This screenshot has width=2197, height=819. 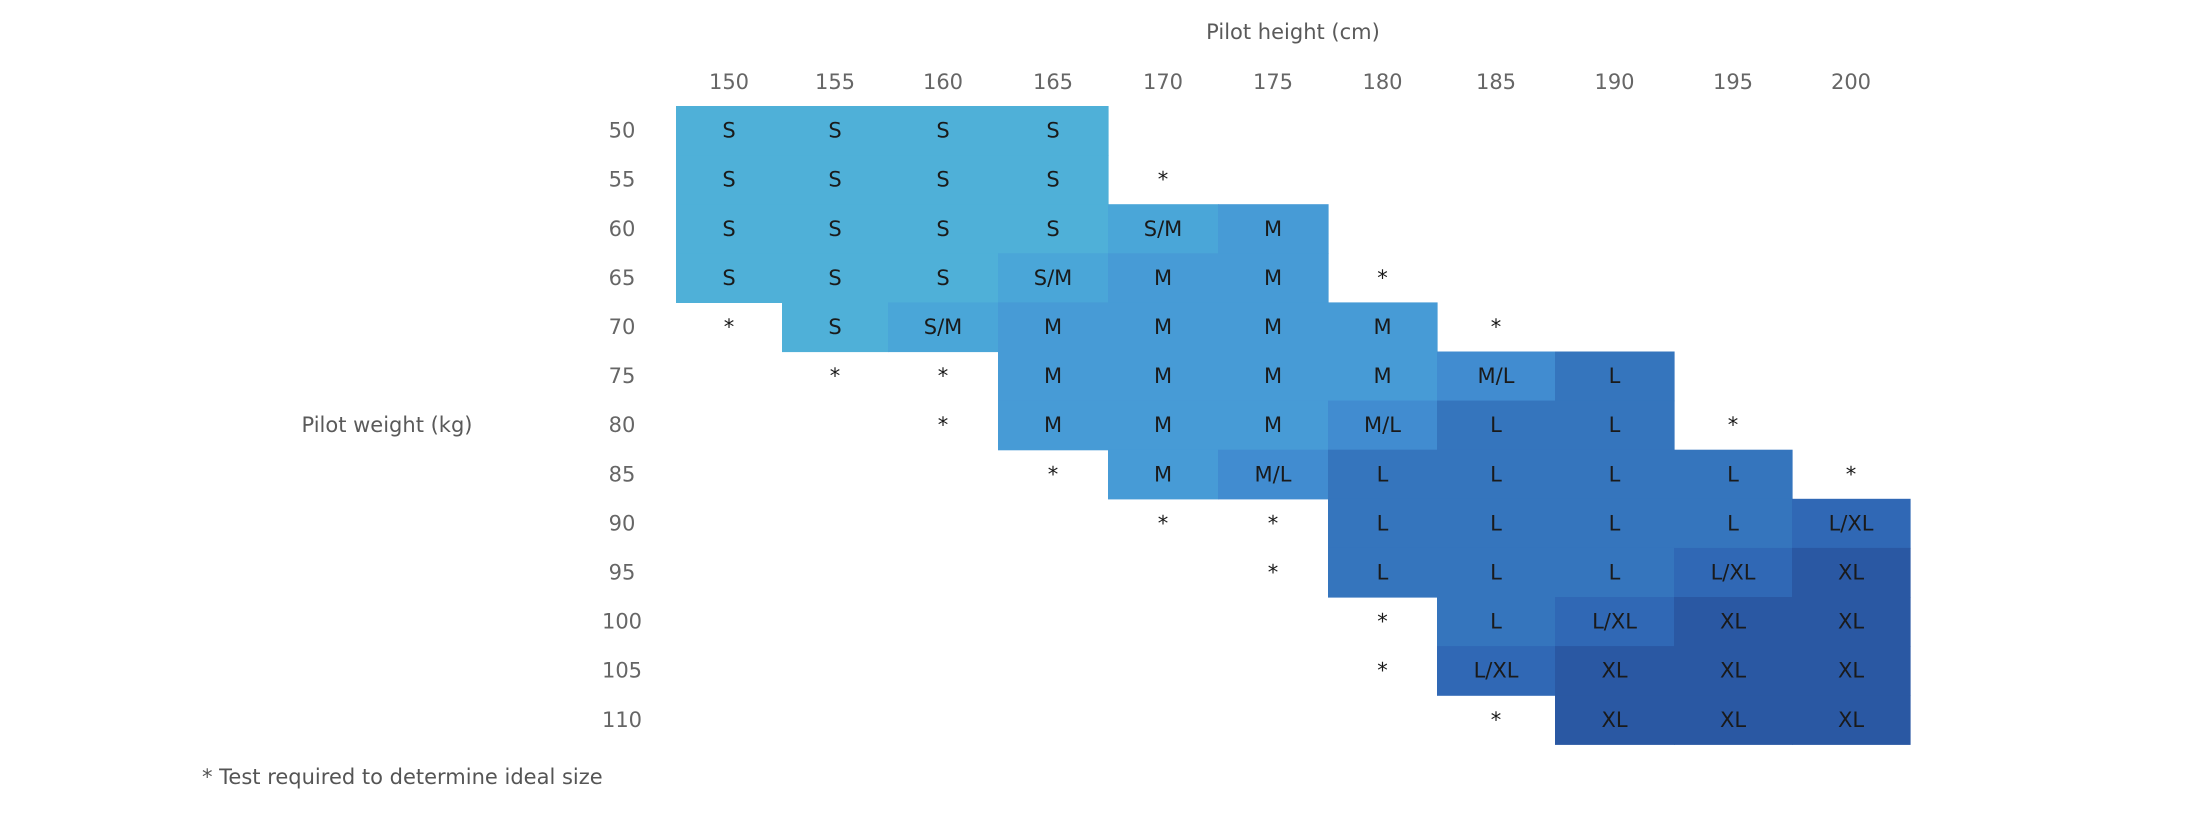 What do you see at coordinates (402, 777) in the screenshot?
I see `footnote: * Test required to determine ideal size` at bounding box center [402, 777].